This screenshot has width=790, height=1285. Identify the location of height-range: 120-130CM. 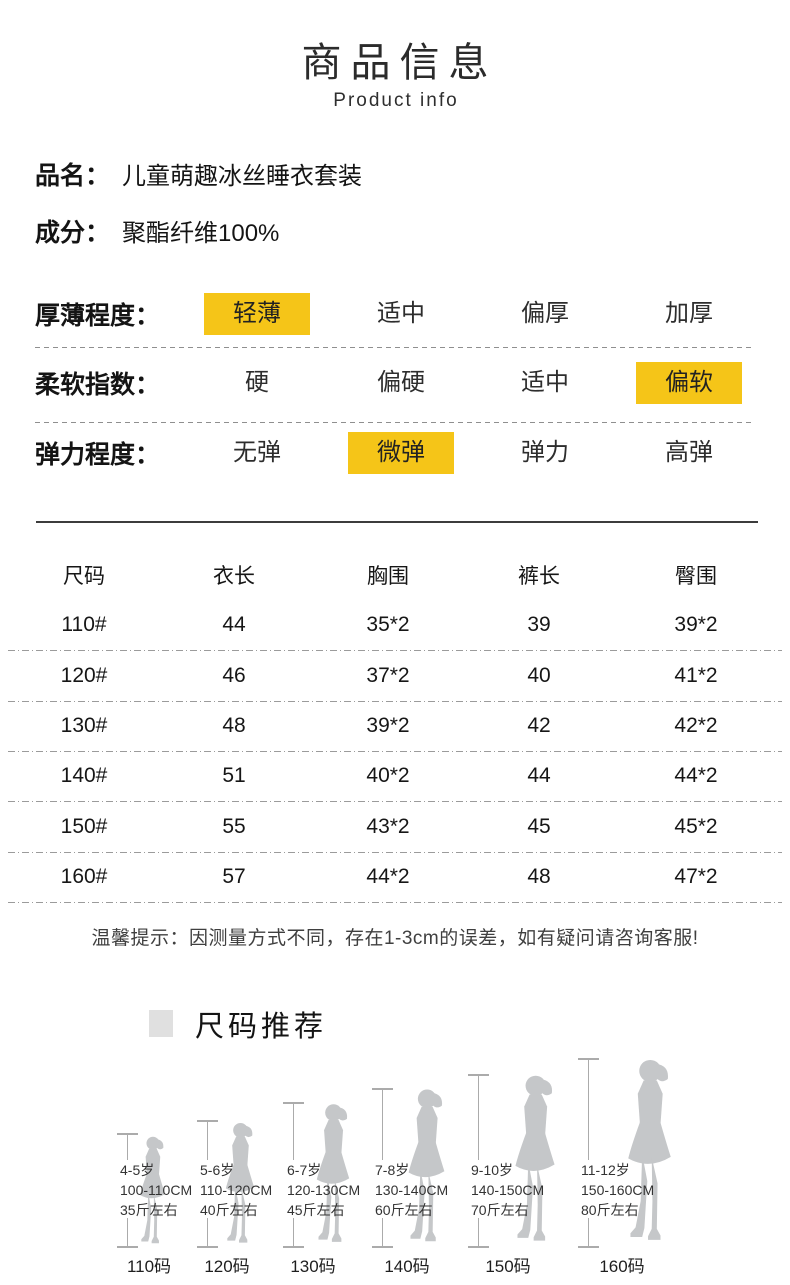
(324, 1190).